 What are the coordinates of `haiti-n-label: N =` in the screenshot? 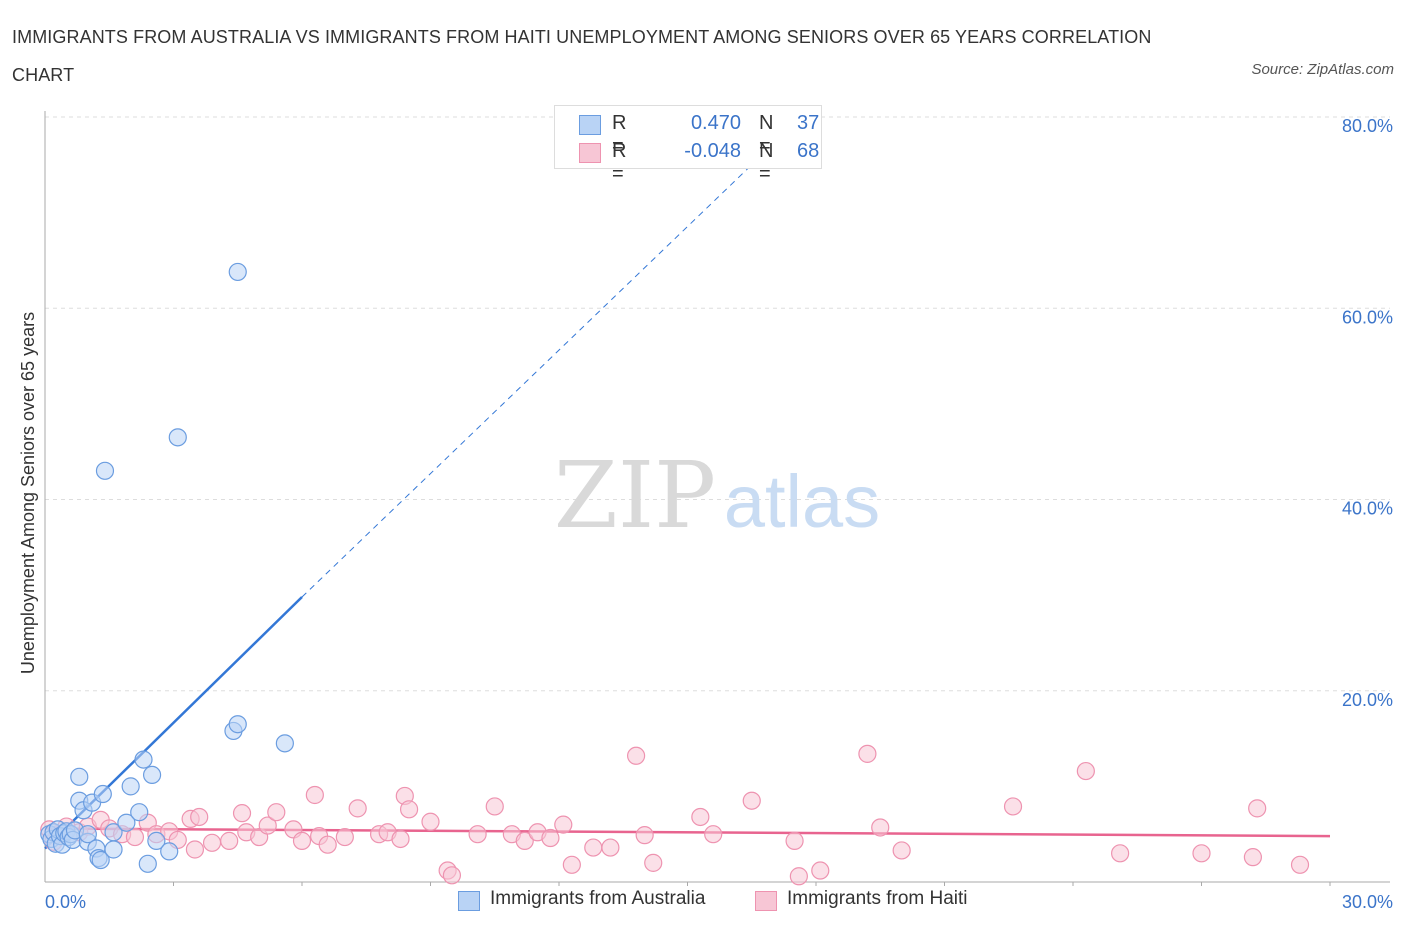 It's located at (766, 162).